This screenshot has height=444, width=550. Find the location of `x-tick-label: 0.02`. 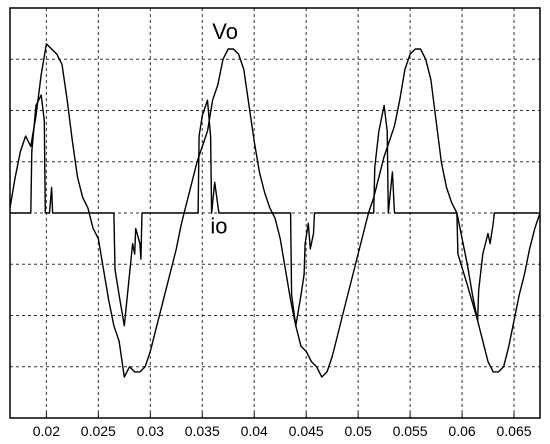

x-tick-label: 0.02 is located at coordinates (46, 431).